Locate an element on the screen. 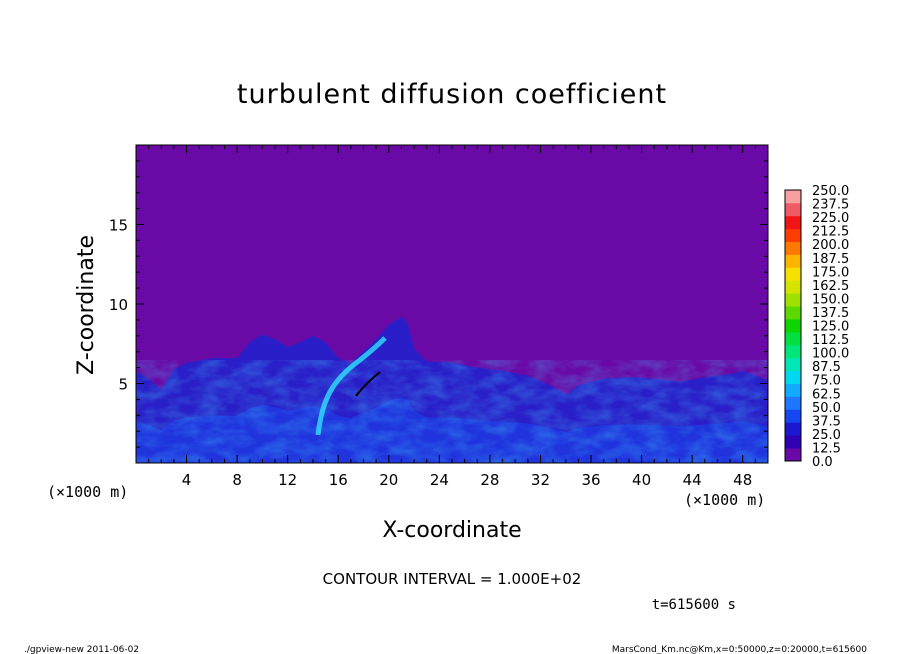  x-tick-label: 4 is located at coordinates (187, 480).